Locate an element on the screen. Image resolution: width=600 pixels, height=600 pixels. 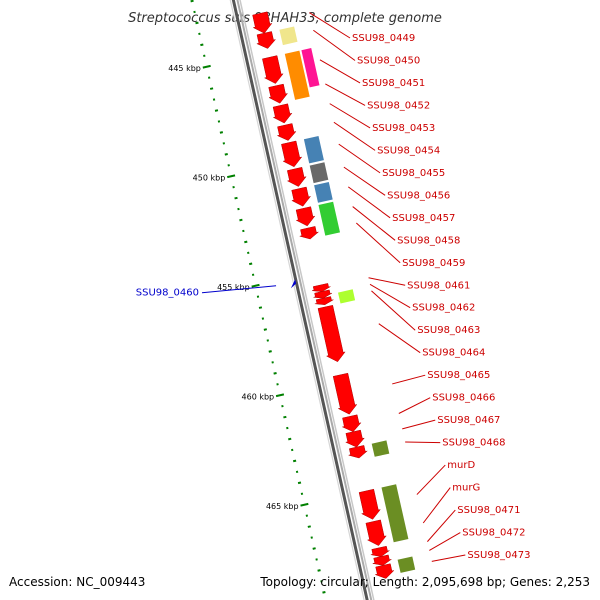
gene-label-ssu98_0462: SSU98_0462 is located at coordinates (443, 308).